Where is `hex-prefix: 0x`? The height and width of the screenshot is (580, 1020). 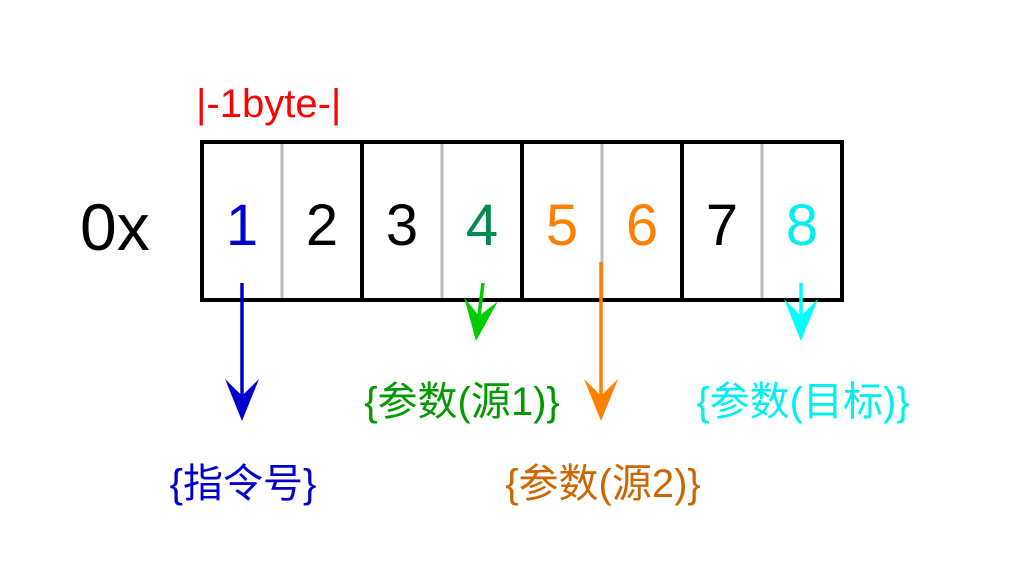
hex-prefix: 0x is located at coordinates (115, 227).